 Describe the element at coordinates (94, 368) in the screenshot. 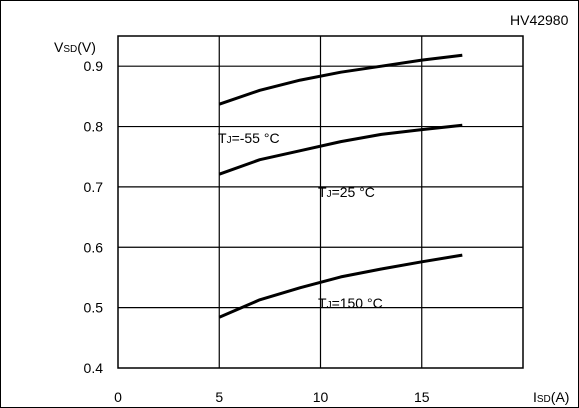

I see `y-tick-label: 0.4` at that location.